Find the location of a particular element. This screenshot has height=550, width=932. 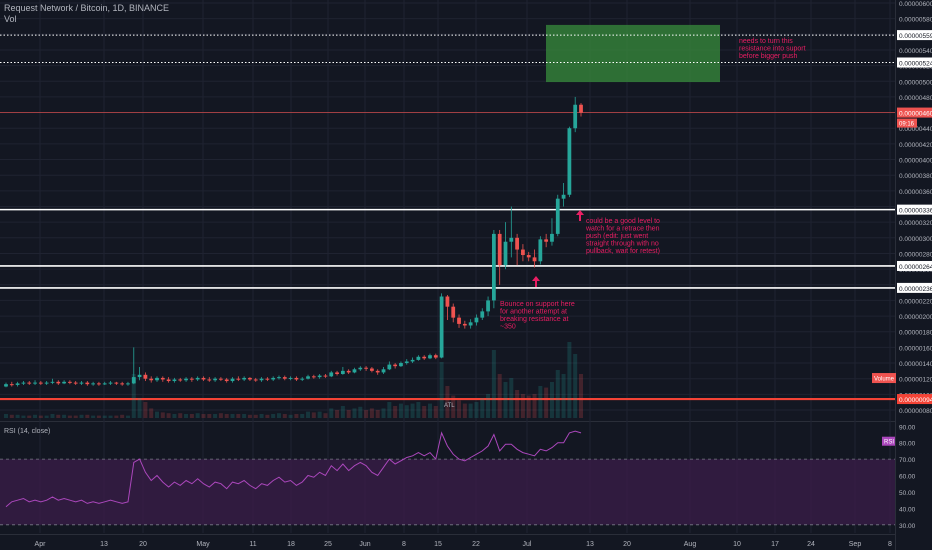

price-tick-label: 0.00000360 is located at coordinates (915, 192).